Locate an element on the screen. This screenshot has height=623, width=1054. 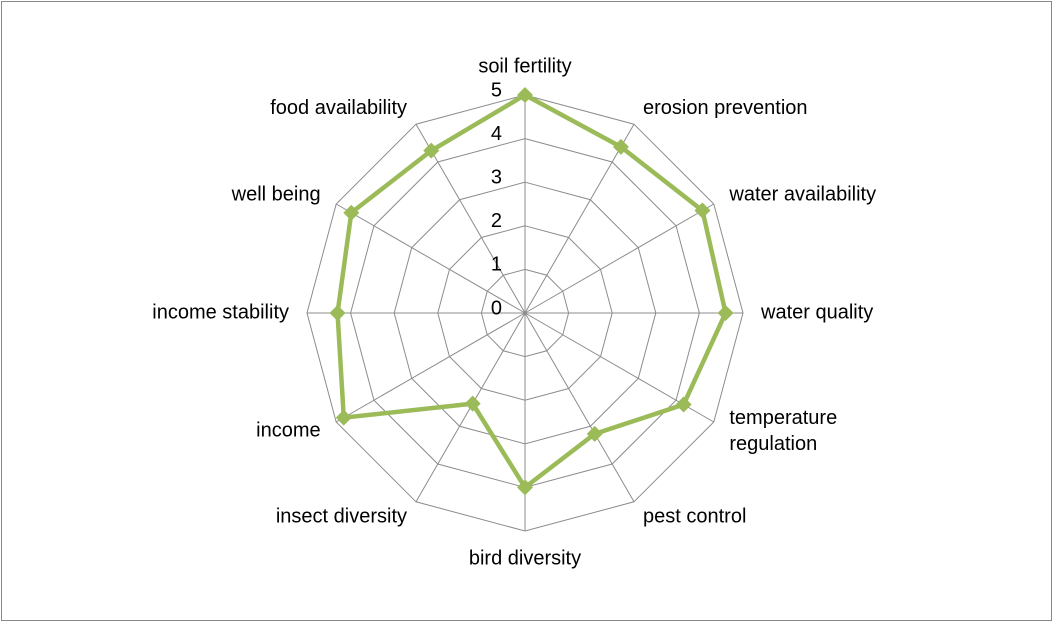
category-label: temperature regulation is located at coordinates (783, 431).